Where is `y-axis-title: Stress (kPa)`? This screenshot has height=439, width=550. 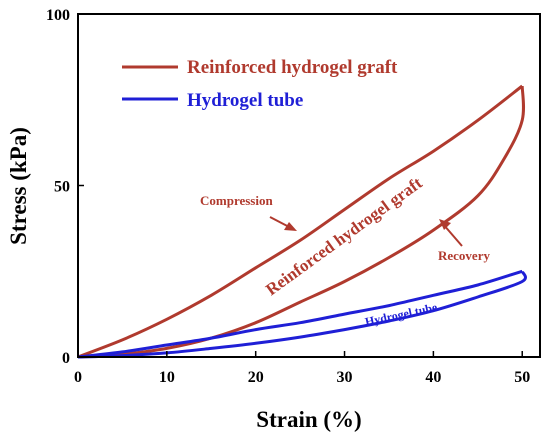
y-axis-title: Stress (kPa) is located at coordinates (18, 186).